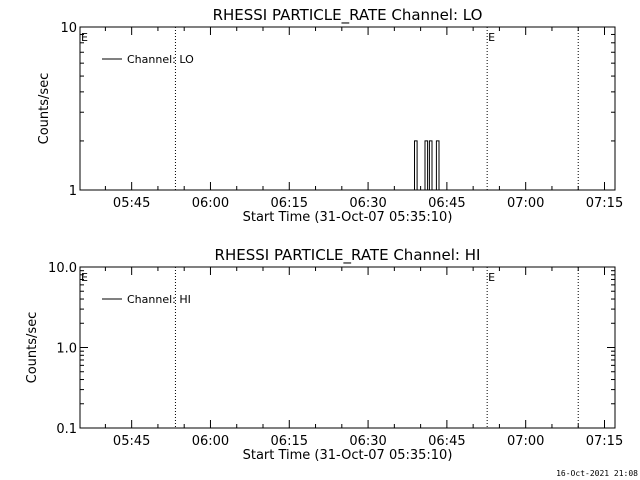 Image resolution: width=640 pixels, height=480 pixels. What do you see at coordinates (210, 441) in the screenshot?
I see `panel-2-x-tick-label: 06:00` at bounding box center [210, 441].